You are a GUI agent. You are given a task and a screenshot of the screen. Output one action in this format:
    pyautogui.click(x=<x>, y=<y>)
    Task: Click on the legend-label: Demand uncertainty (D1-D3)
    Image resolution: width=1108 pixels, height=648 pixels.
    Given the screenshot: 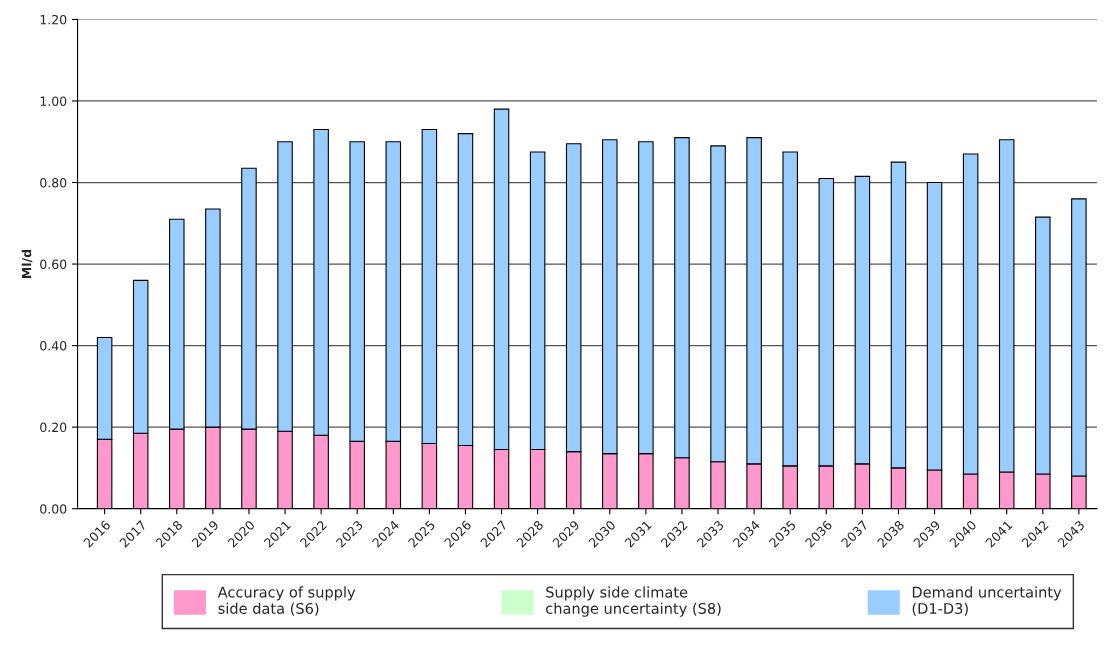 What is the action you would take?
    pyautogui.click(x=987, y=601)
    